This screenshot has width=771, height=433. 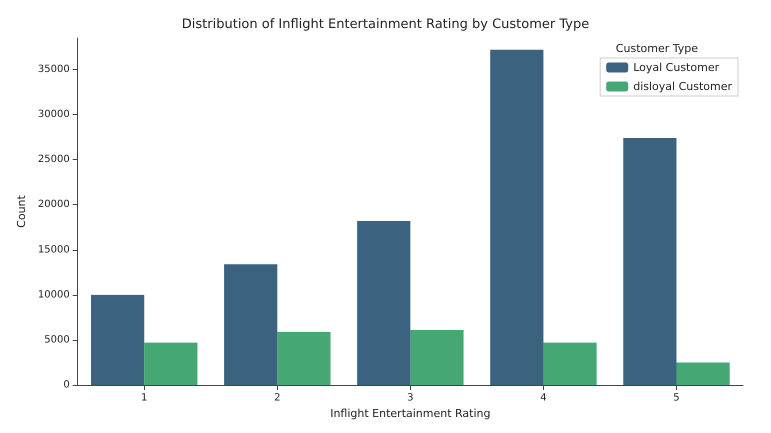 I want to click on x-tick-label: 2, so click(x=277, y=398).